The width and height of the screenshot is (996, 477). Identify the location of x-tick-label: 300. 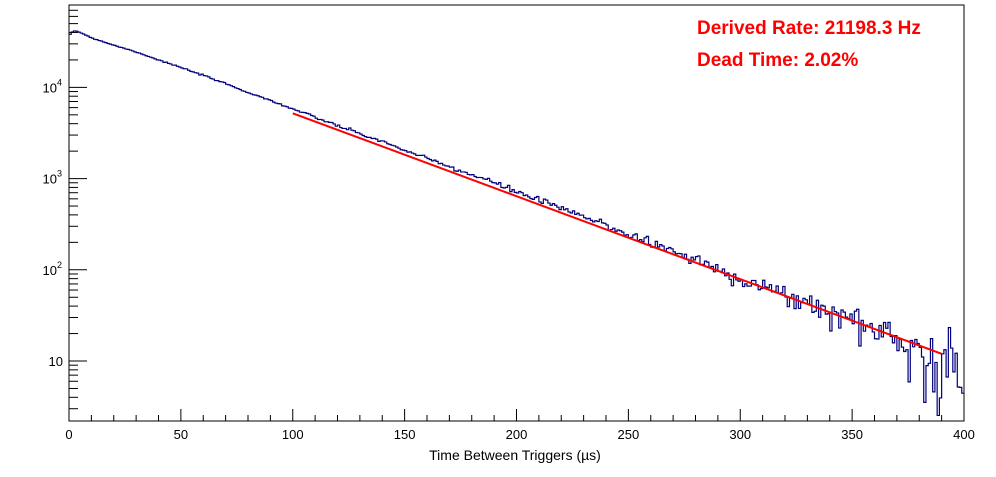
(740, 434).